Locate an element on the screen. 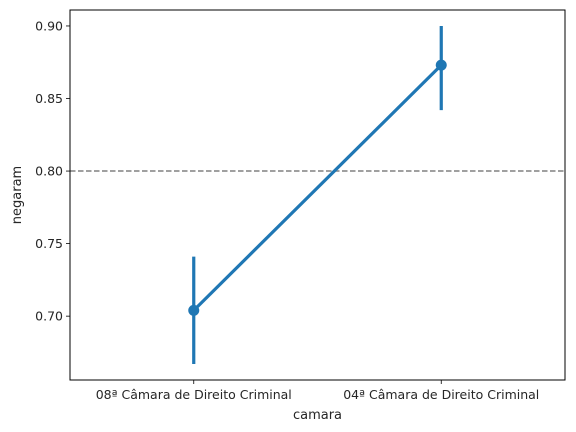 This screenshot has height=432, width=576. y-tick-label: 0.70 is located at coordinates (49, 316).